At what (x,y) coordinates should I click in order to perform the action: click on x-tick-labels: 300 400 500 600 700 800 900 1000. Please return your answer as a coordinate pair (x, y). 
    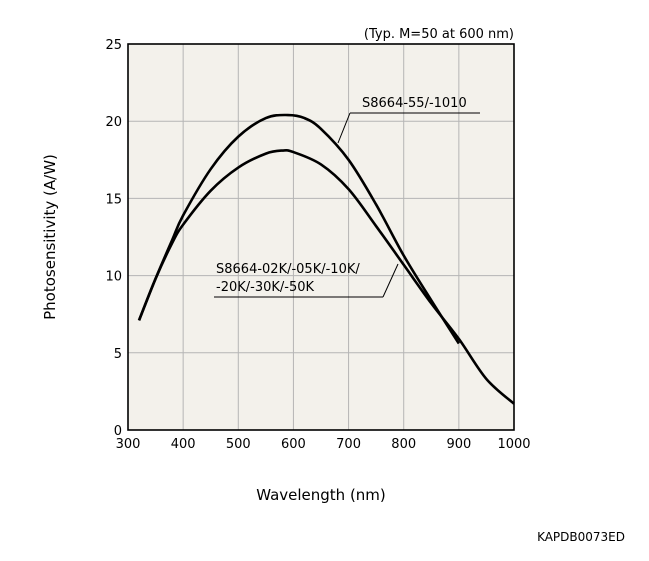
    Looking at the image, I should click on (323, 444).